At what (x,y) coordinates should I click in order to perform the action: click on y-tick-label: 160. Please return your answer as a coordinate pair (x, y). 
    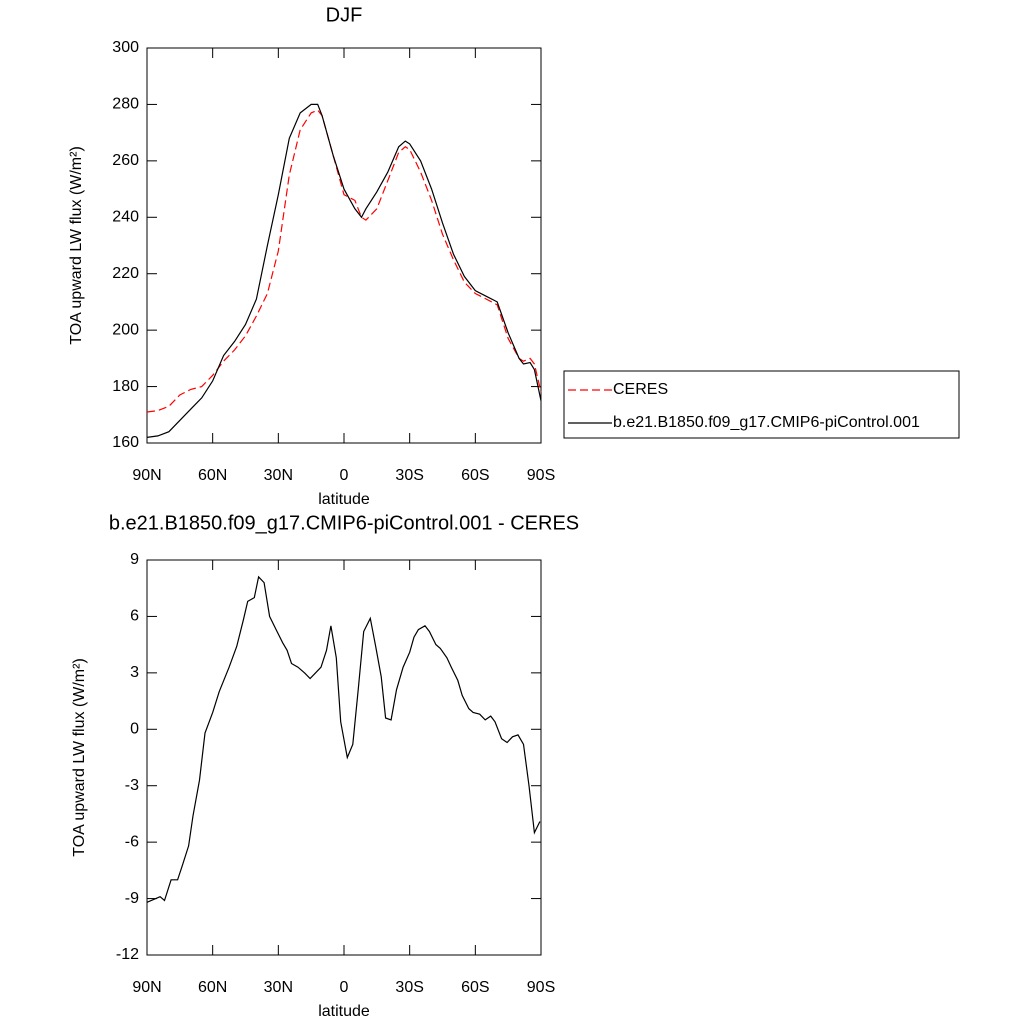
    Looking at the image, I should click on (125, 442).